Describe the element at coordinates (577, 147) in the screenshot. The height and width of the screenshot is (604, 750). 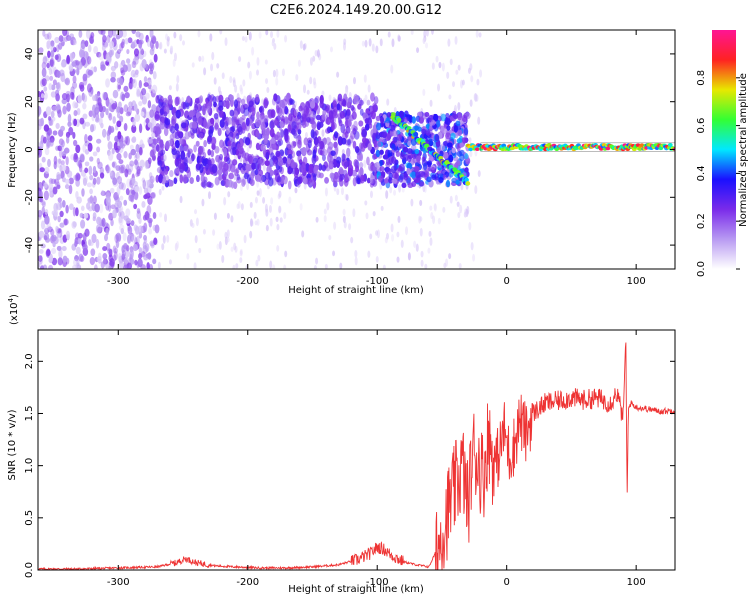
I see `spectrogram-line-edge` at that location.